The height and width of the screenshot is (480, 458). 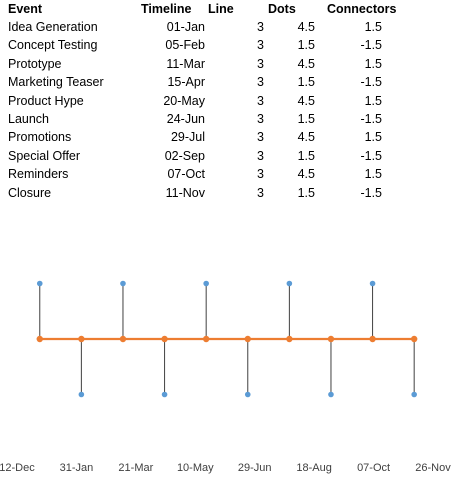 What do you see at coordinates (185, 192) in the screenshot?
I see `cell-timeline: 11-Nov` at bounding box center [185, 192].